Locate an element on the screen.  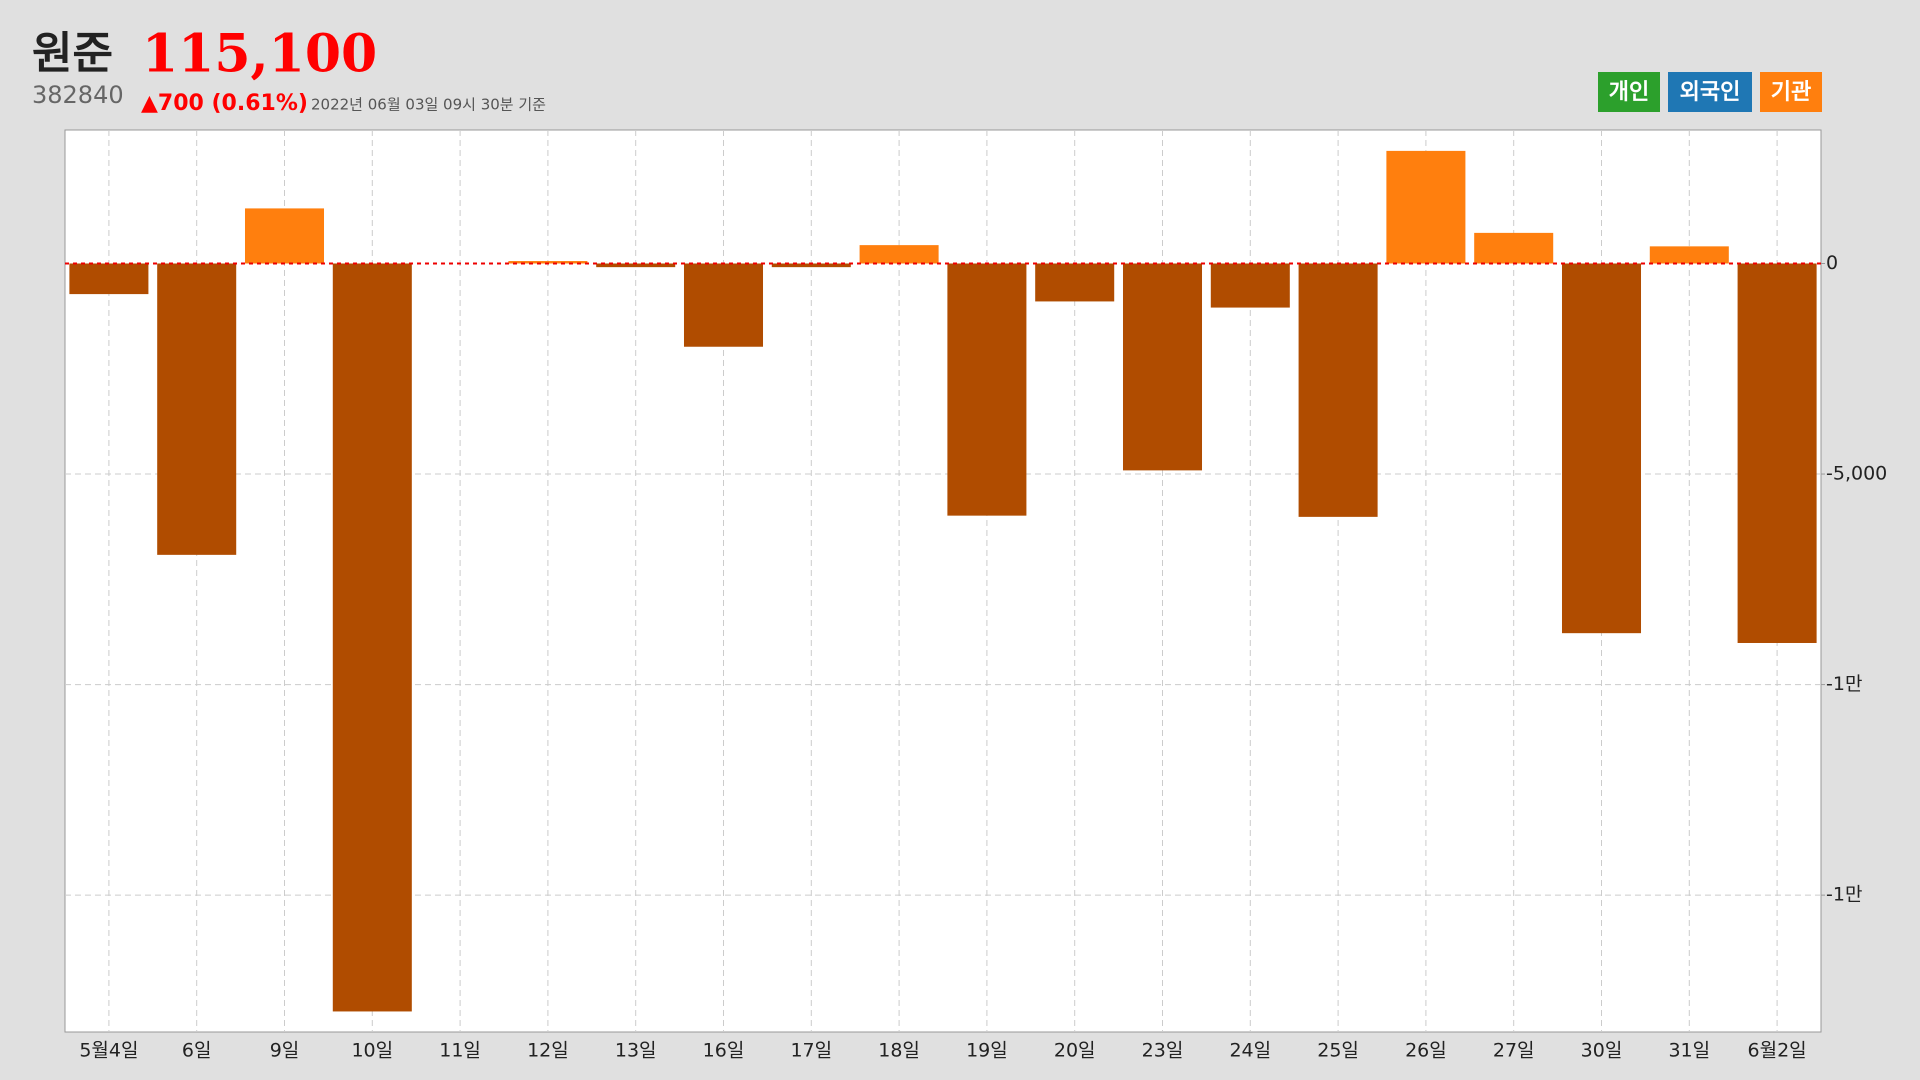
x-tick-label: 20일 is located at coordinates (1075, 1051).